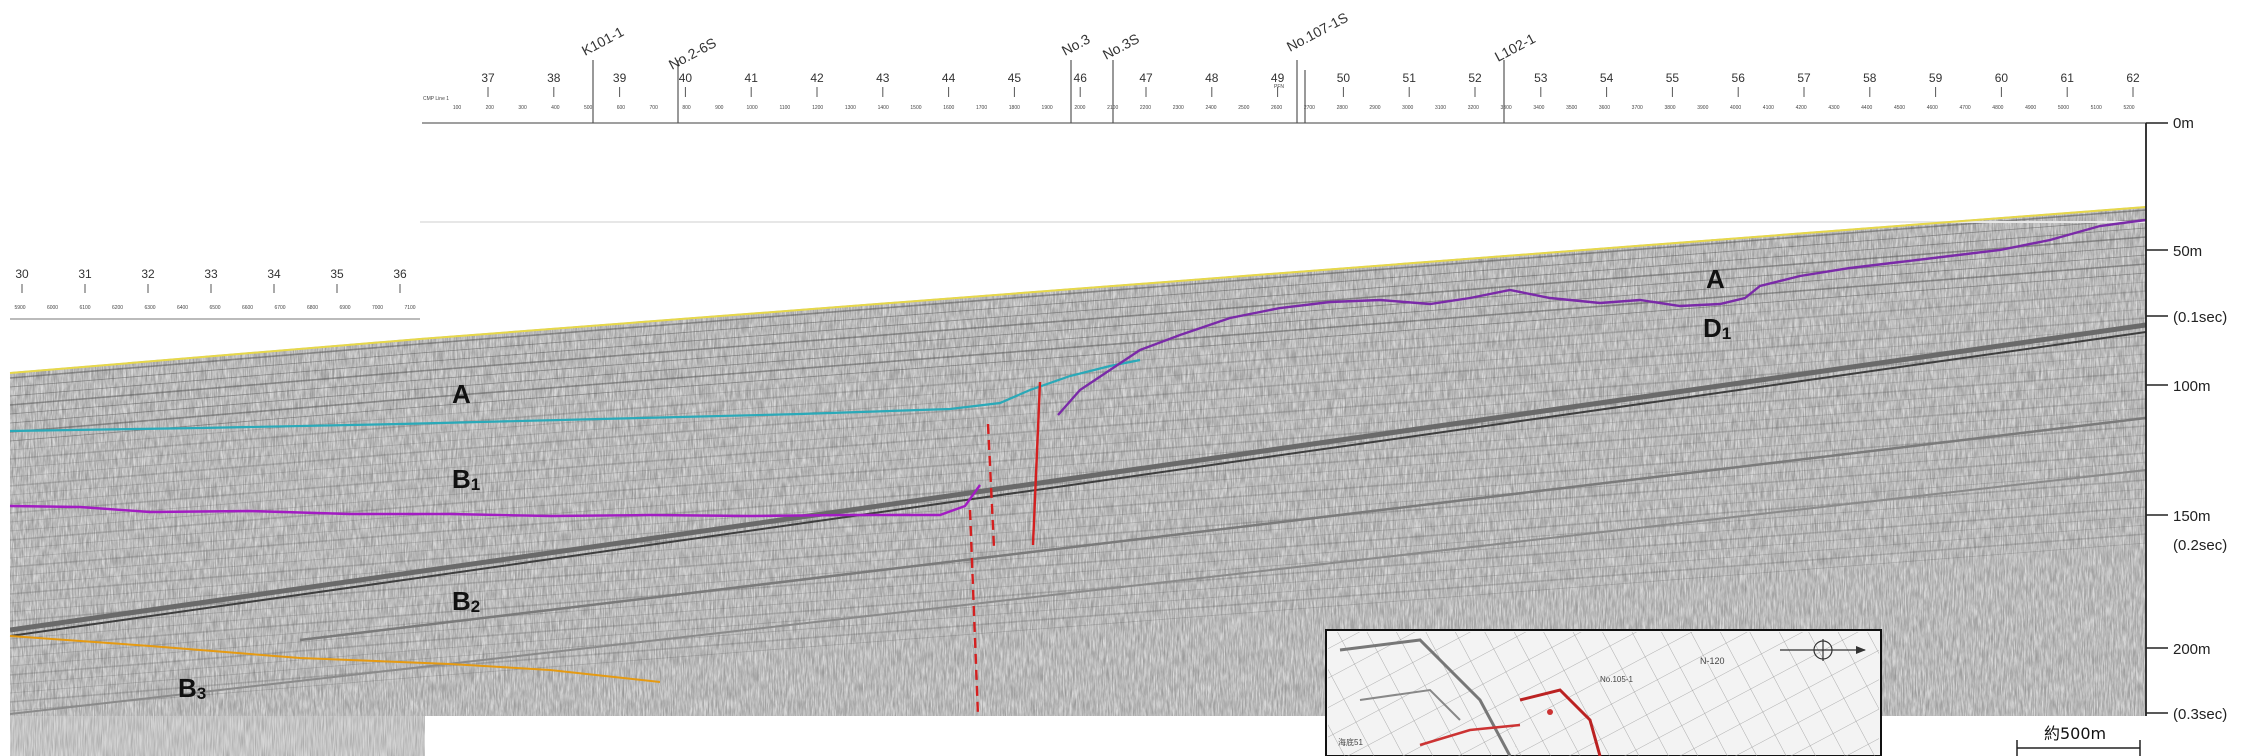  What do you see at coordinates (621, 108) in the screenshot?
I see `top-cmp-label: 600` at bounding box center [621, 108].